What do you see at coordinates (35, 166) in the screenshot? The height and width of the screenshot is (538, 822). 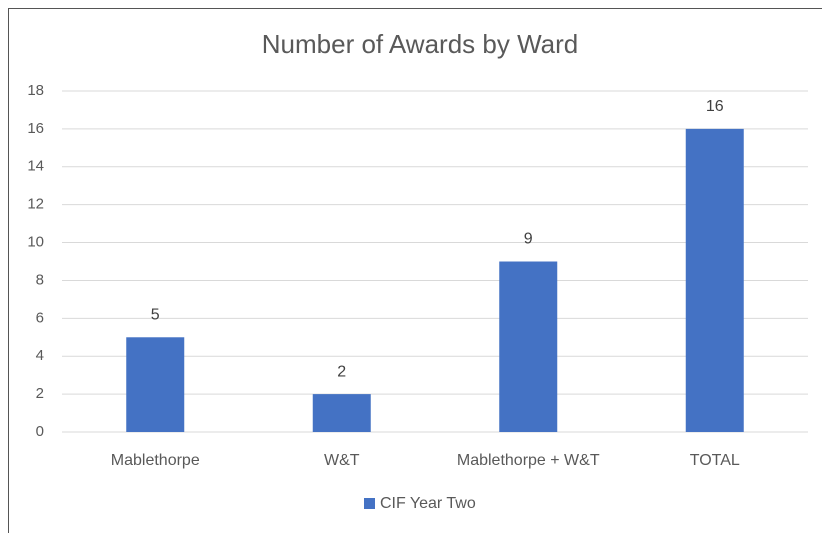 I see `y-tick-label: 14` at bounding box center [35, 166].